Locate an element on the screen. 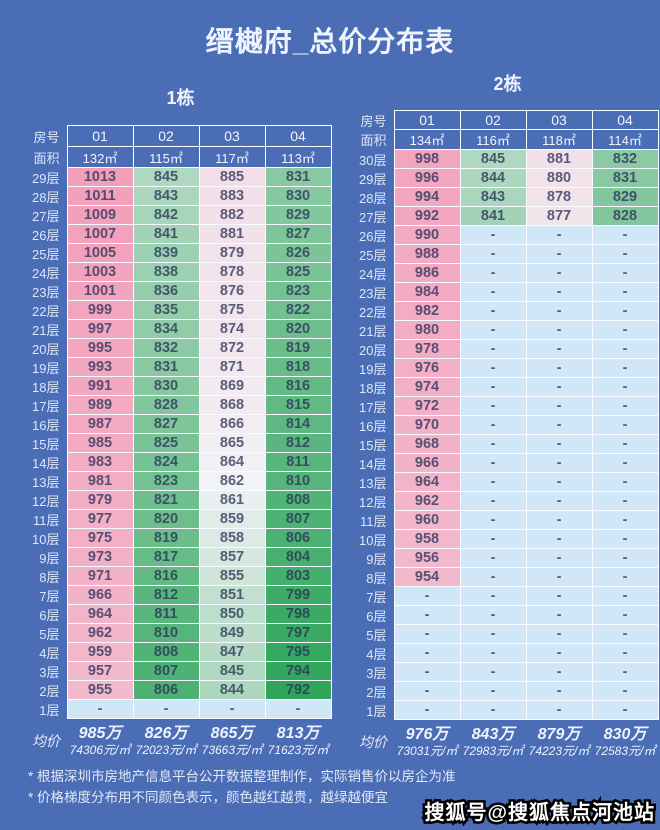 The height and width of the screenshot is (830, 660). price-cell: 857 is located at coordinates (232, 557).